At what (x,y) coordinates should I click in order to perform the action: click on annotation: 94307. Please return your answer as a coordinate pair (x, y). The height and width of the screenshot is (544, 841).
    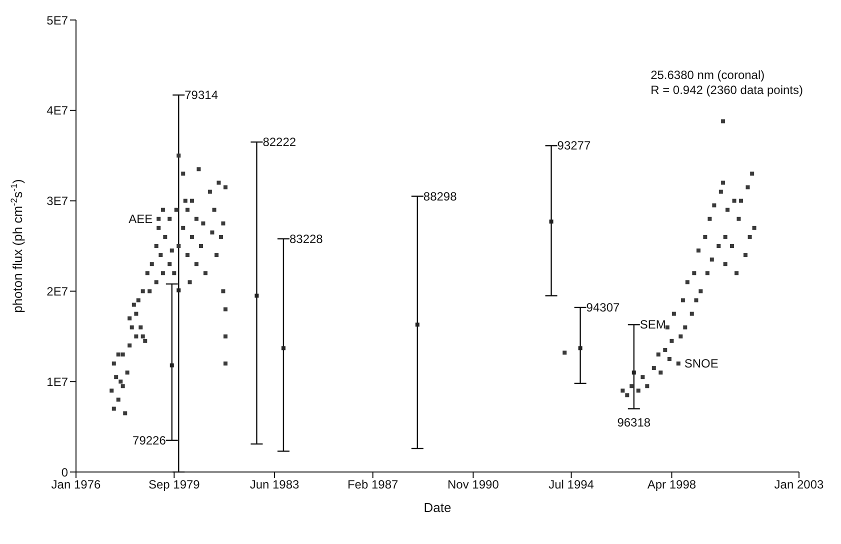
    Looking at the image, I should click on (603, 307).